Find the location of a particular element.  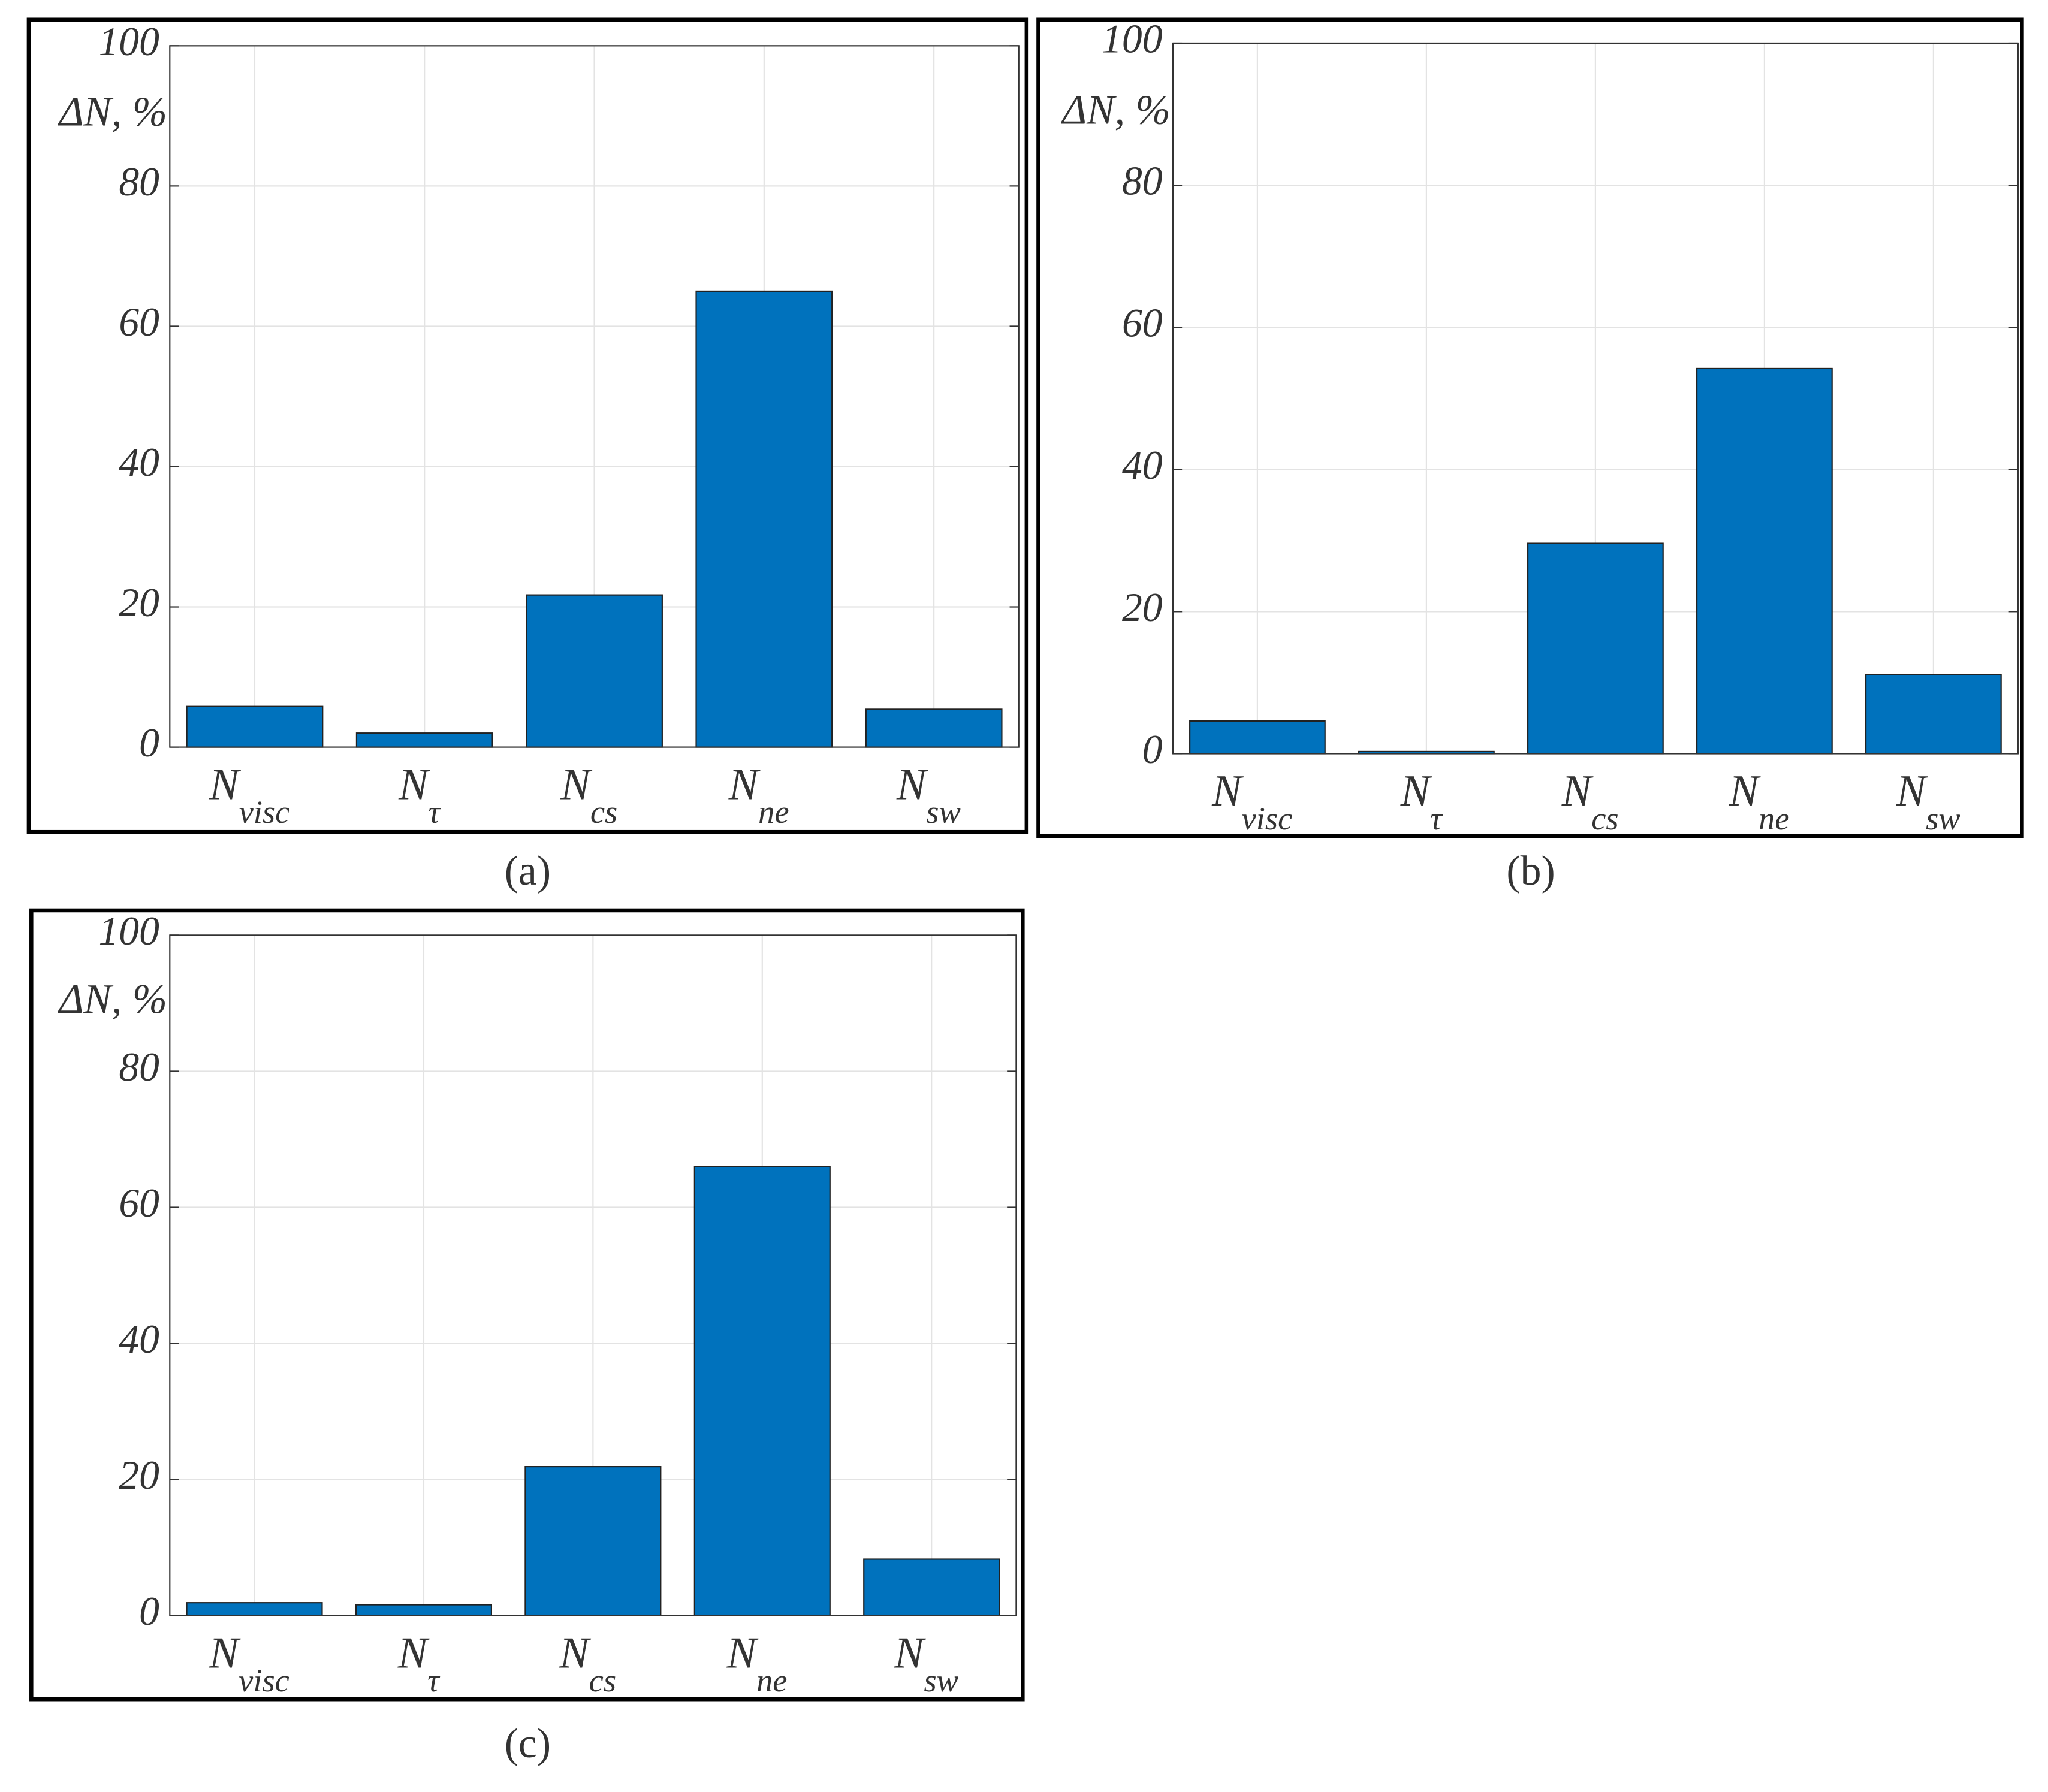

panel-label: (c) is located at coordinates (528, 1744).